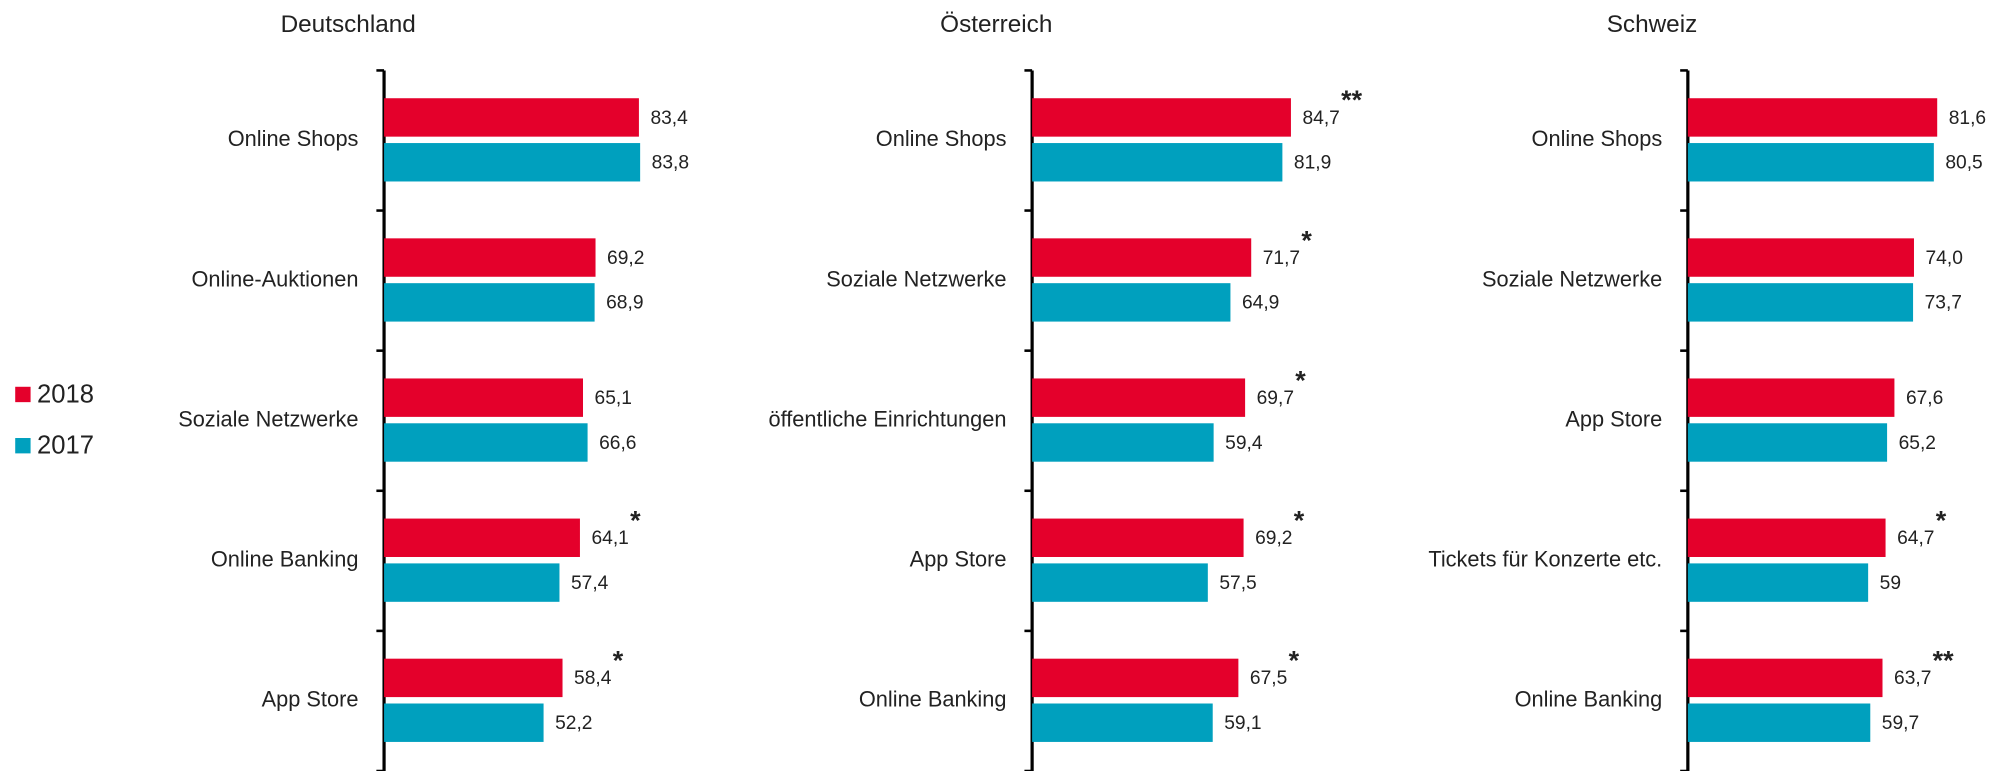 This screenshot has height=771, width=2013. What do you see at coordinates (624, 303) in the screenshot?
I see `value-label: 68,9` at bounding box center [624, 303].